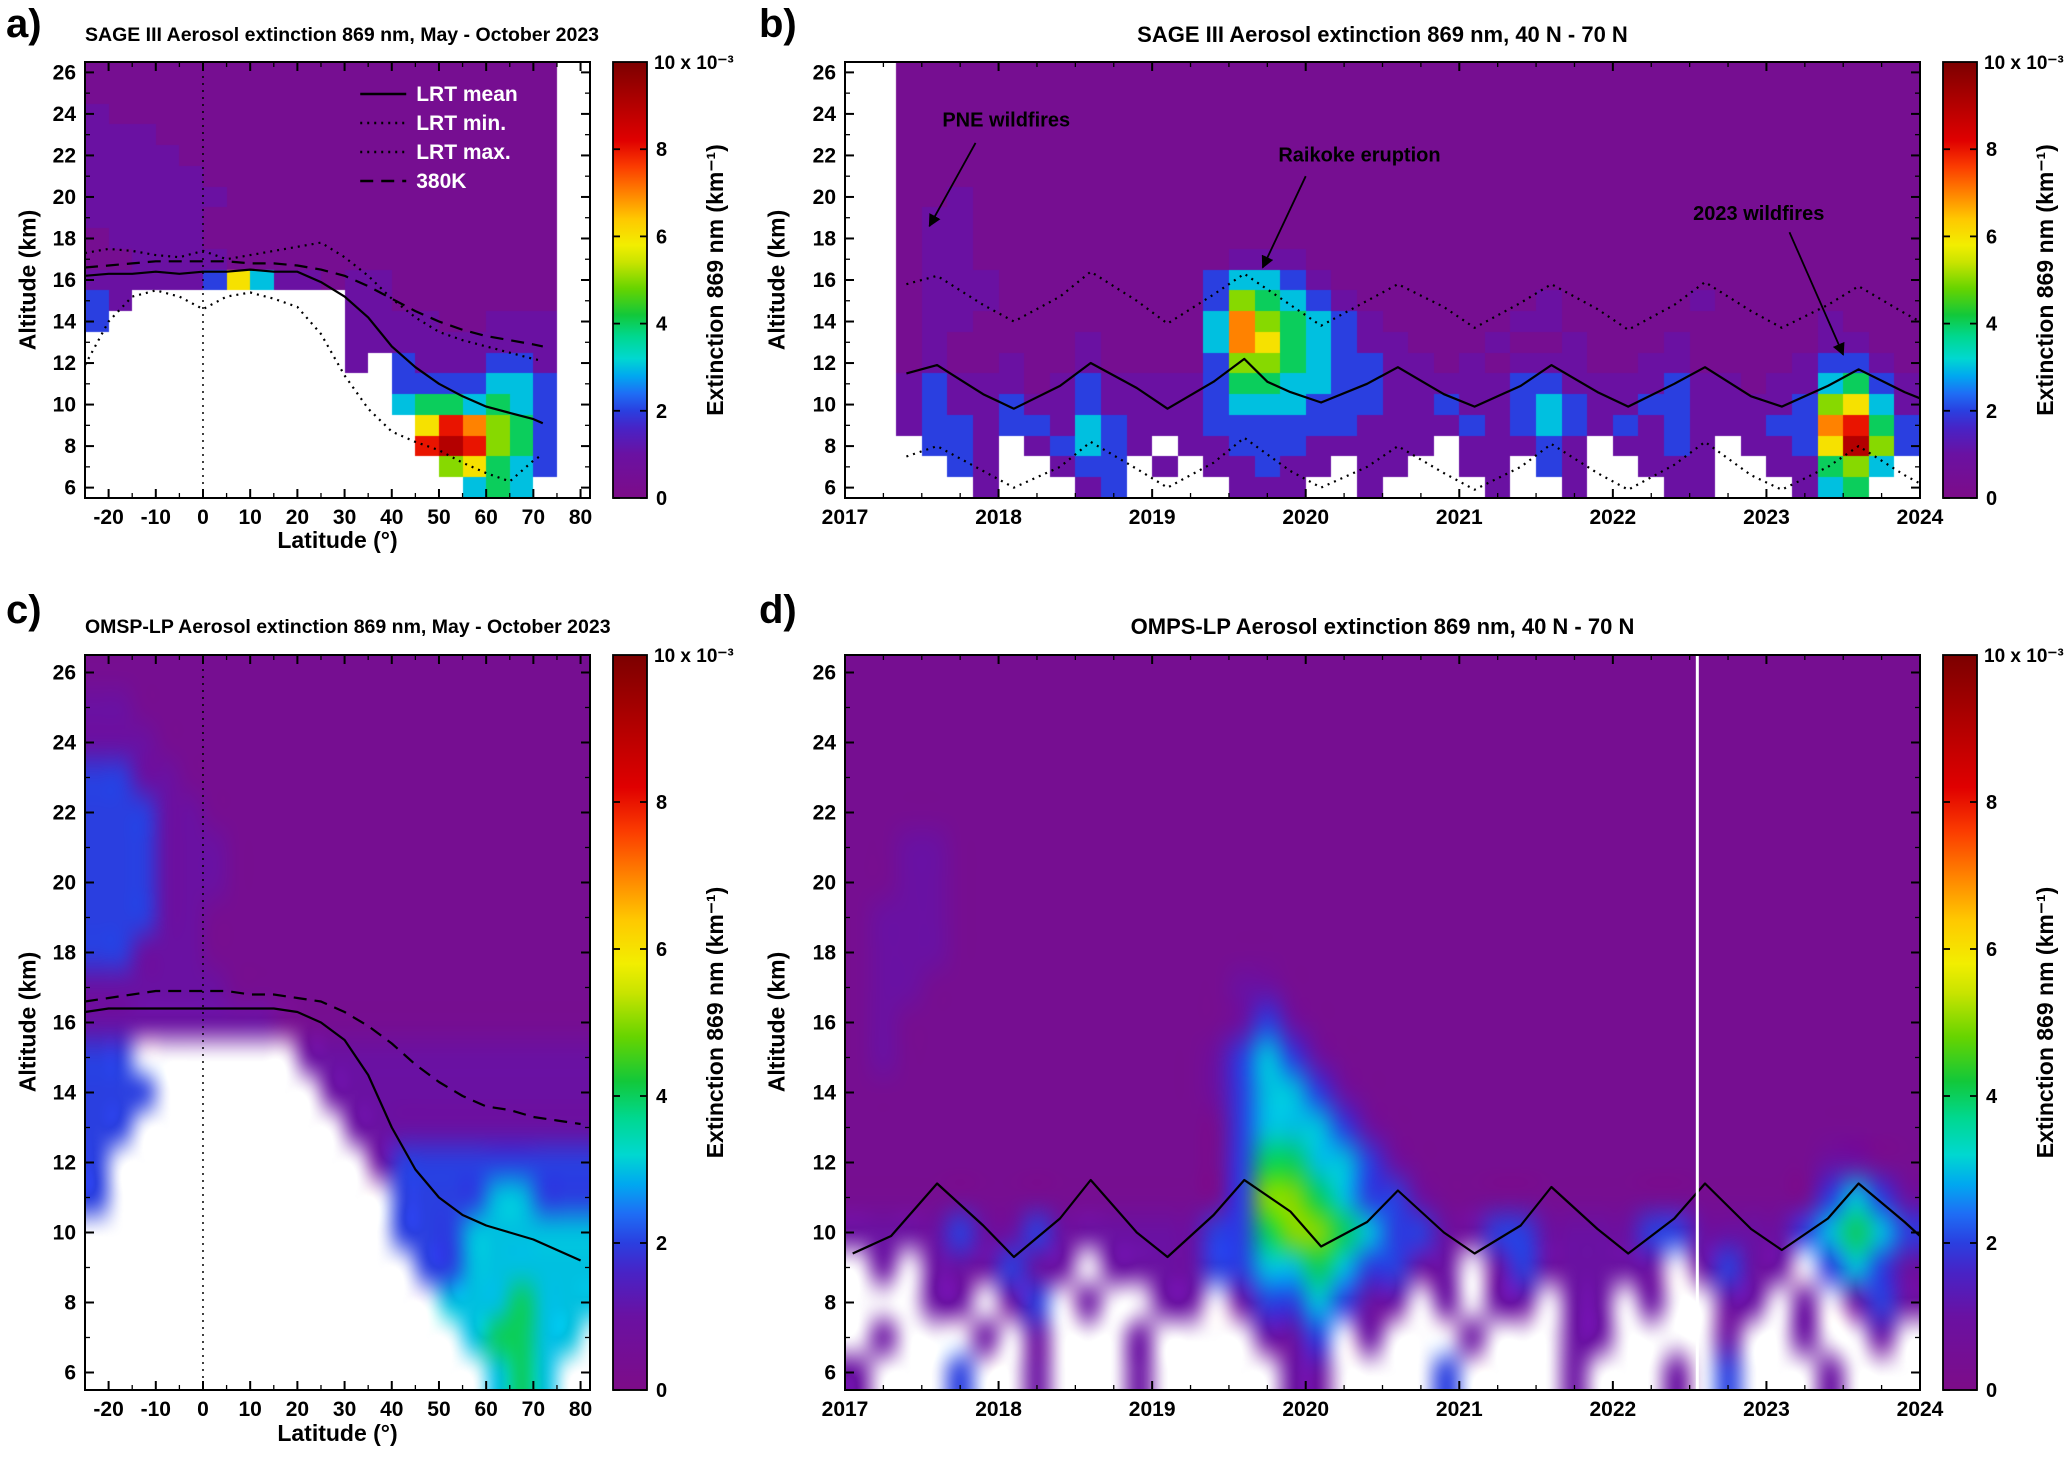 This screenshot has width=2067, height=1474. What do you see at coordinates (156, 1409) in the screenshot?
I see `x-tick-label: -10` at bounding box center [156, 1409].